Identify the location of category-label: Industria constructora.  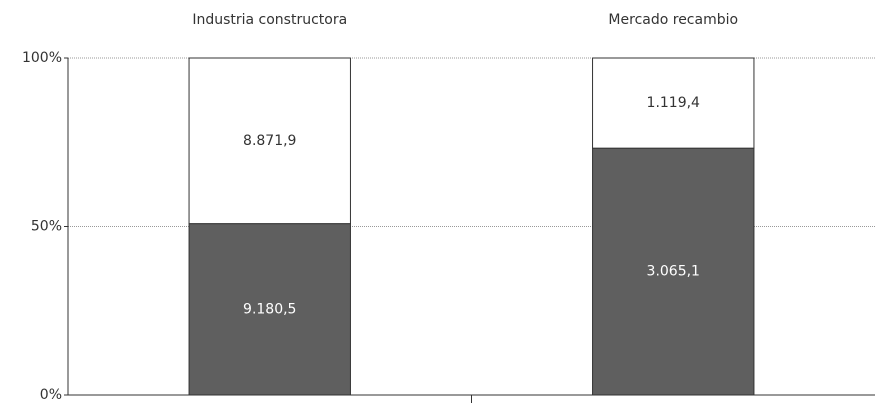
(269, 20).